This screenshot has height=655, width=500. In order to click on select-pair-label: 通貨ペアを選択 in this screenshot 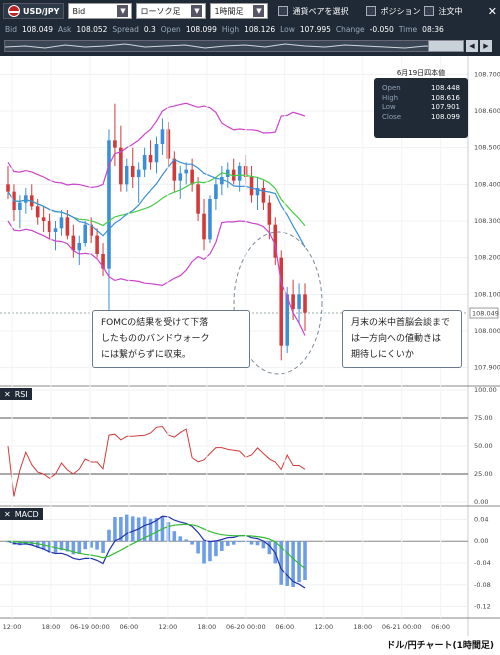, I will do `click(320, 11)`.